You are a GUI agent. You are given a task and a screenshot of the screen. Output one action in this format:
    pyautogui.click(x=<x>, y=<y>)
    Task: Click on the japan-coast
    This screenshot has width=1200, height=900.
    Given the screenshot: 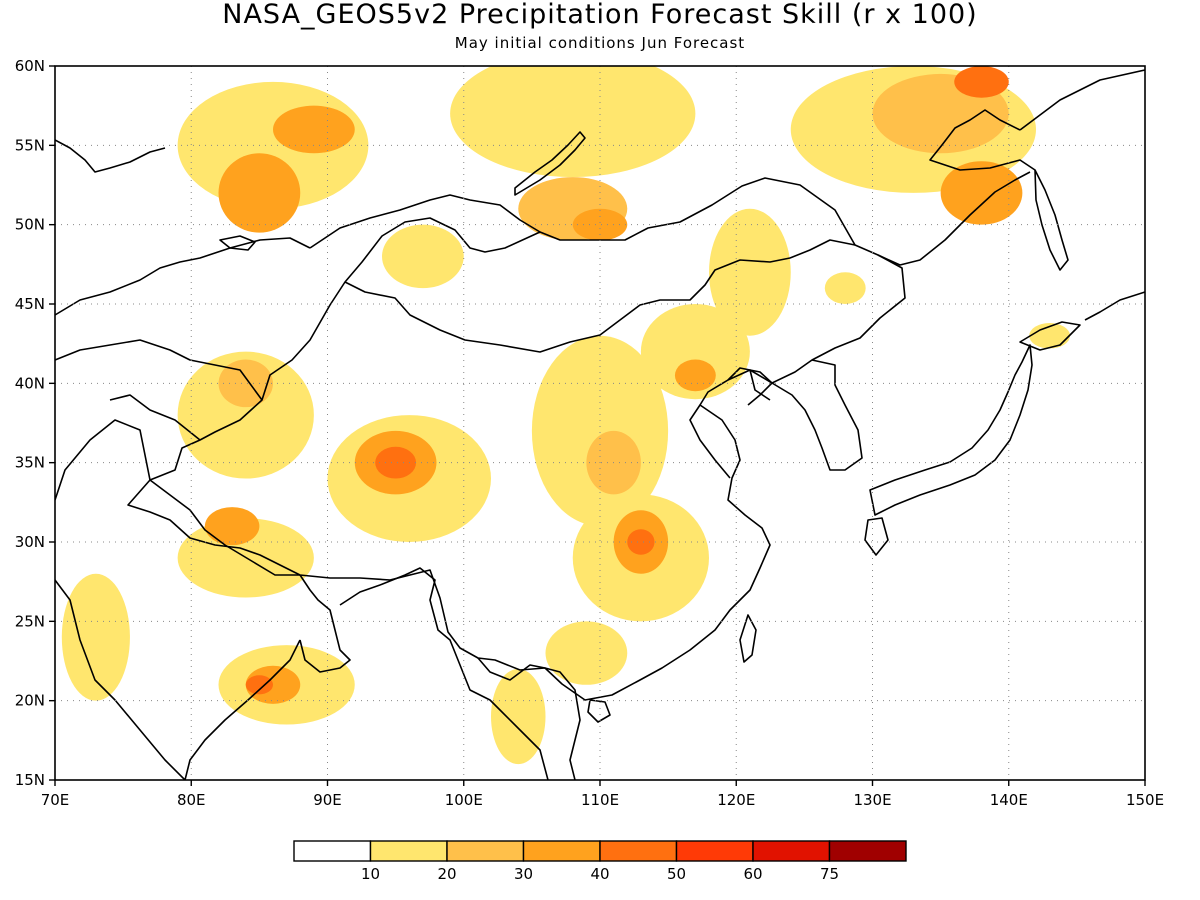 What is the action you would take?
    pyautogui.click(x=951, y=430)
    